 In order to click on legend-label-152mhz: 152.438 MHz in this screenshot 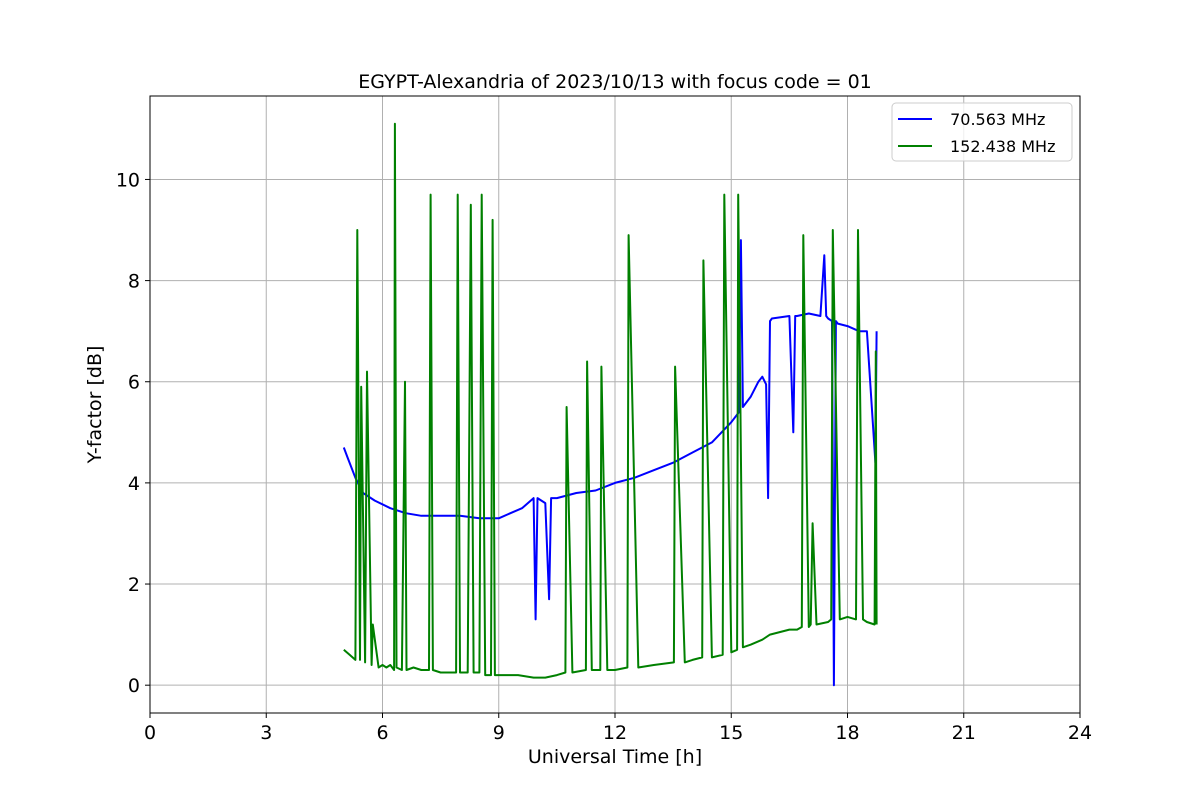, I will do `click(1002, 146)`.